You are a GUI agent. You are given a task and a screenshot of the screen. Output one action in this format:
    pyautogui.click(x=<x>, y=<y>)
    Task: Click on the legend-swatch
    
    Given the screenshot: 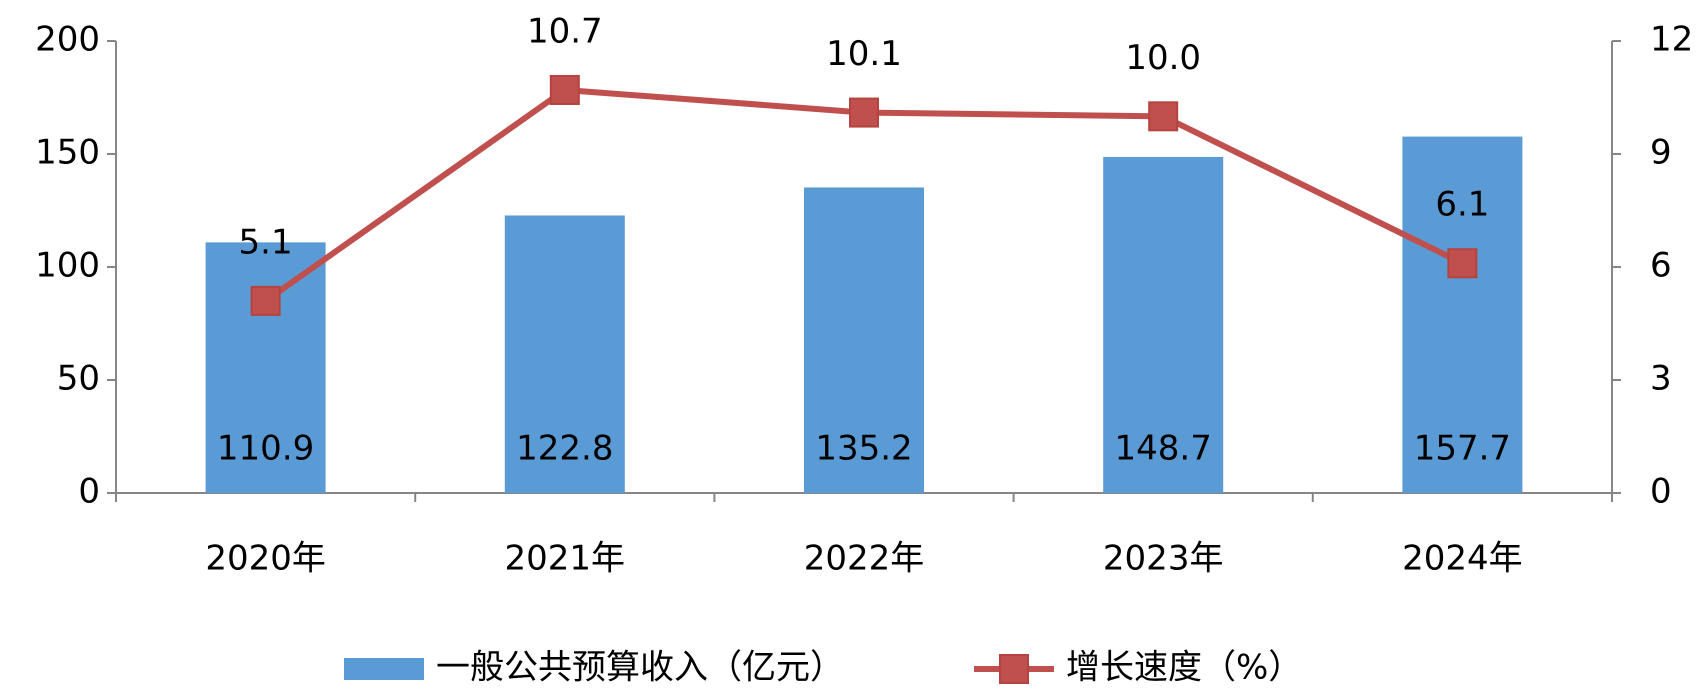 What is the action you would take?
    pyautogui.click(x=384, y=669)
    